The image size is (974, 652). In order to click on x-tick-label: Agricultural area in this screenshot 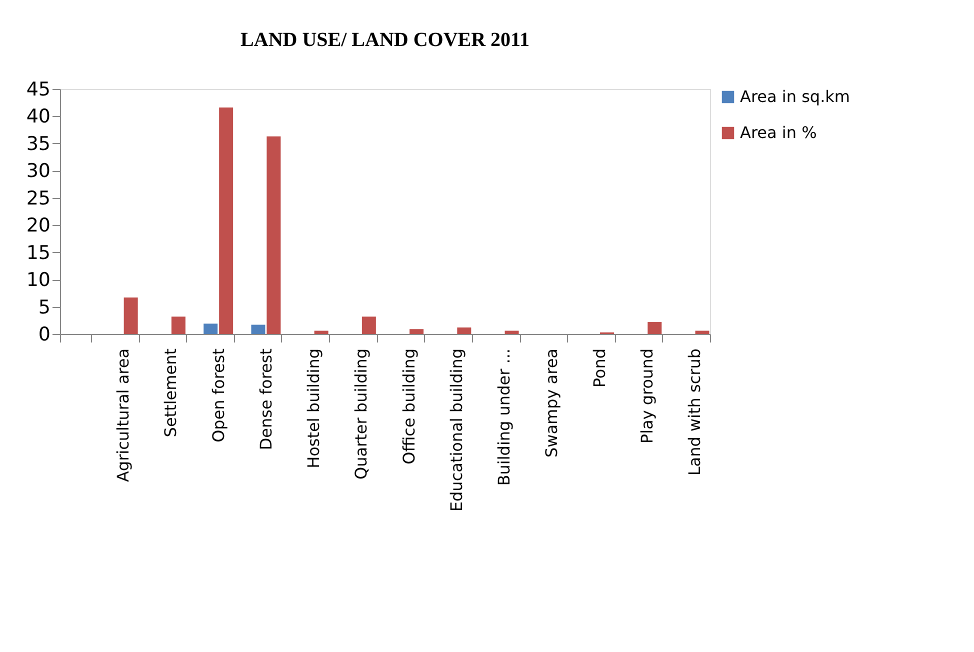, I will do `click(123, 415)`.